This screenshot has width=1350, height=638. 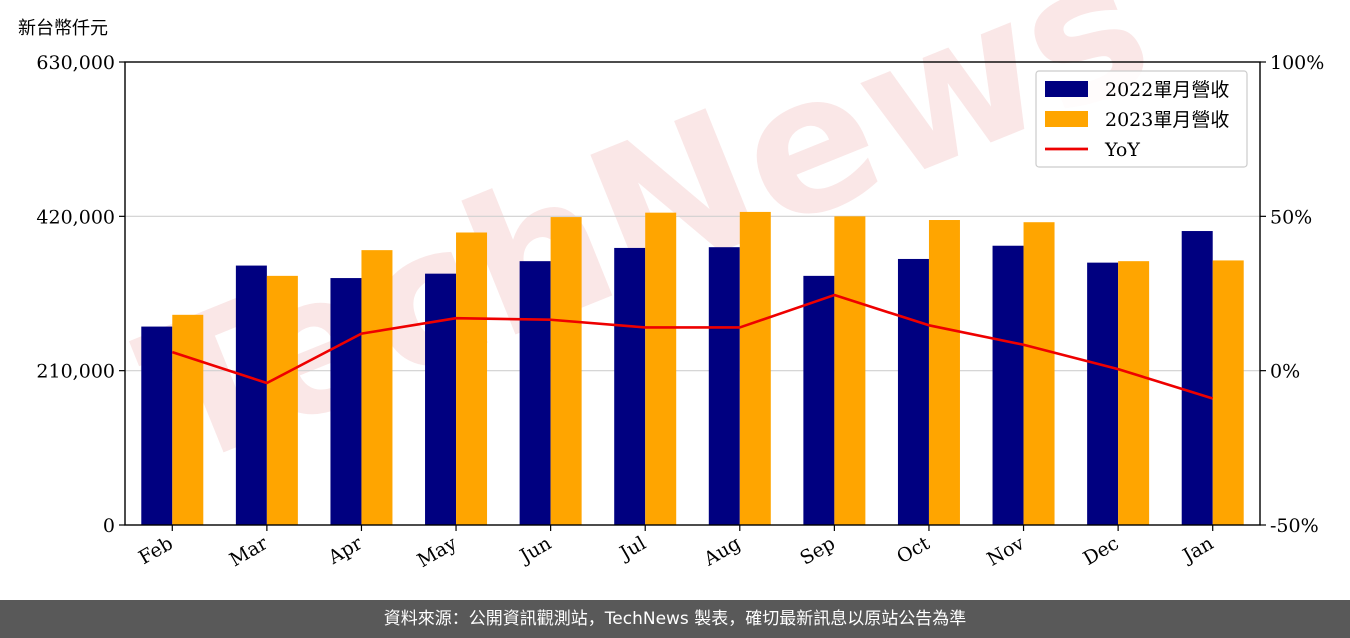 I want to click on y-right-tick-label: 50%, so click(x=1291, y=217).